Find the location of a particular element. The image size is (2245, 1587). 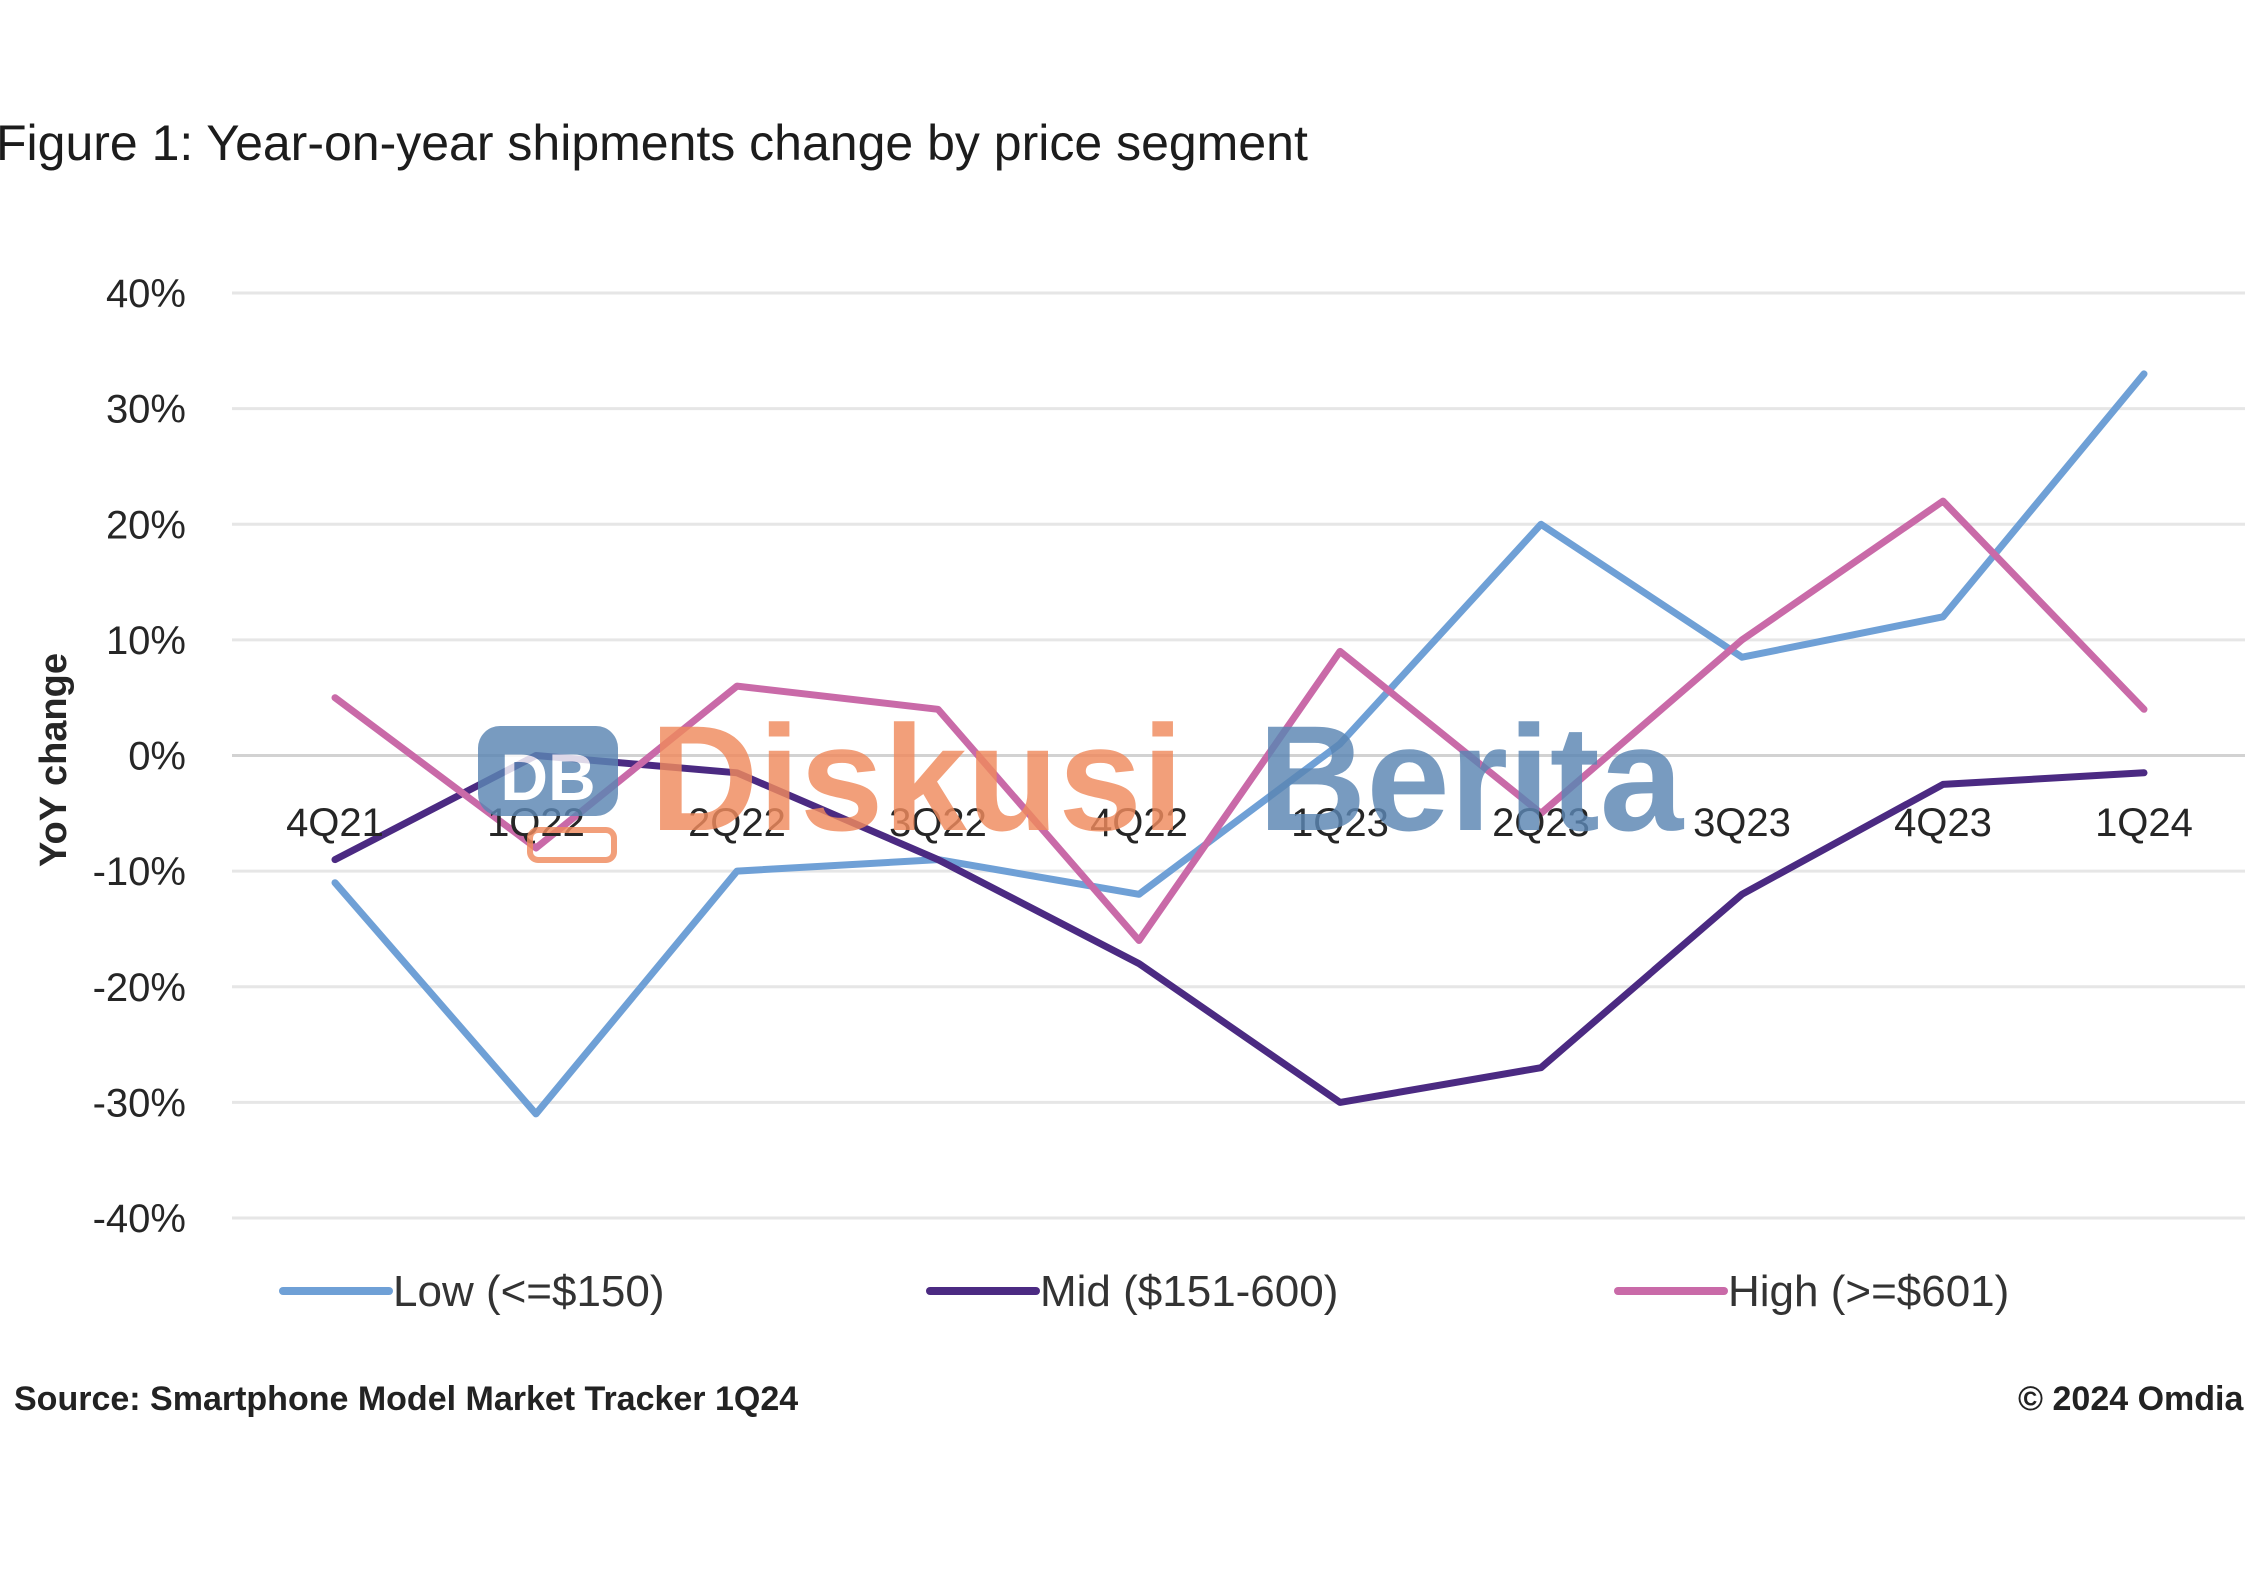

y-tick-label: -20% is located at coordinates (139, 988).